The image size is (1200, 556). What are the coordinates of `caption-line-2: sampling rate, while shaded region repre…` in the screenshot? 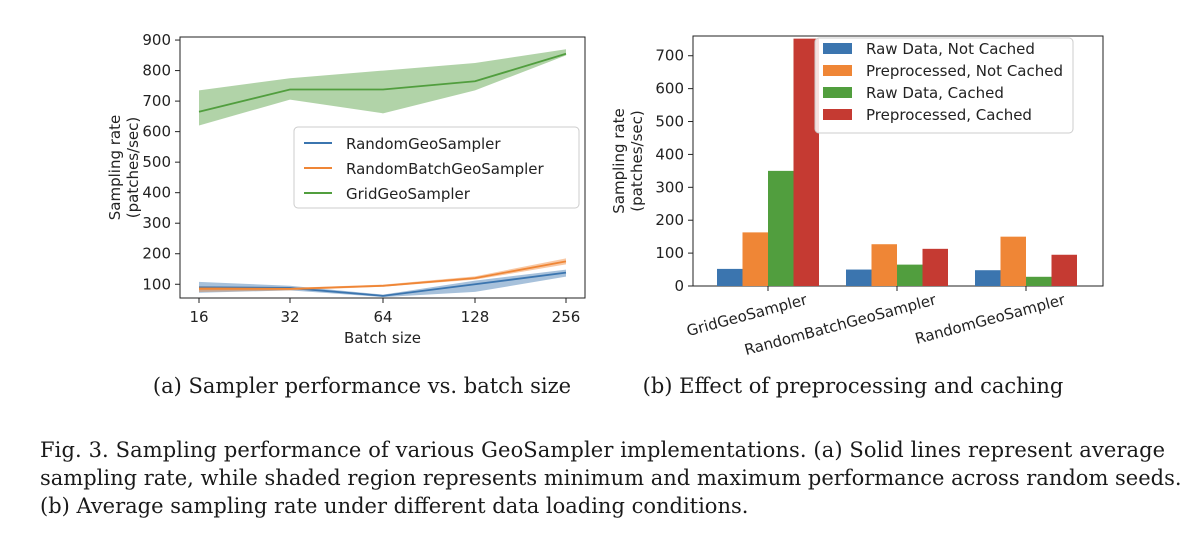 It's located at (611, 478).